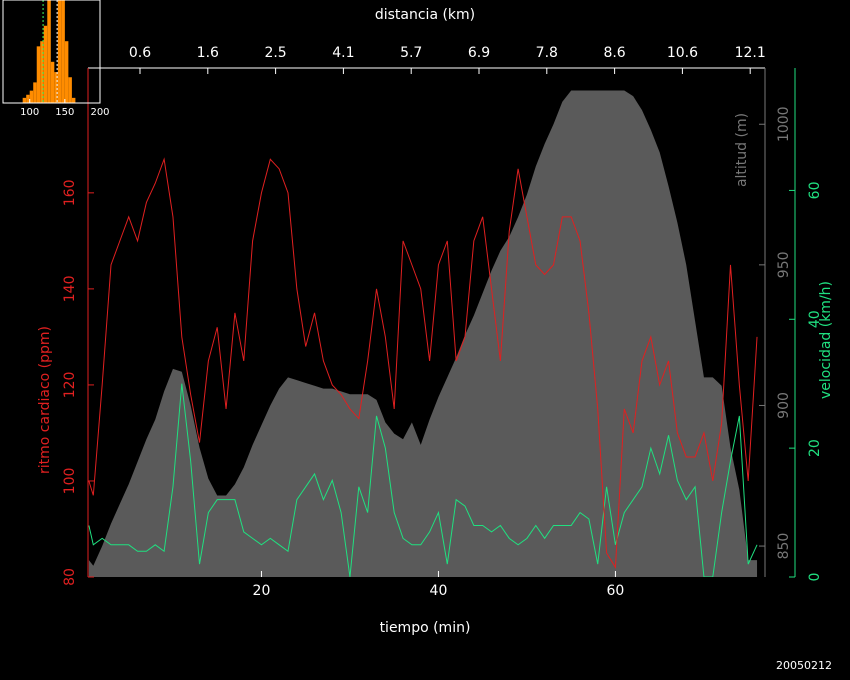  What do you see at coordinates (140, 53) in the screenshot?
I see `top-tick-label: 0.6` at bounding box center [140, 53].